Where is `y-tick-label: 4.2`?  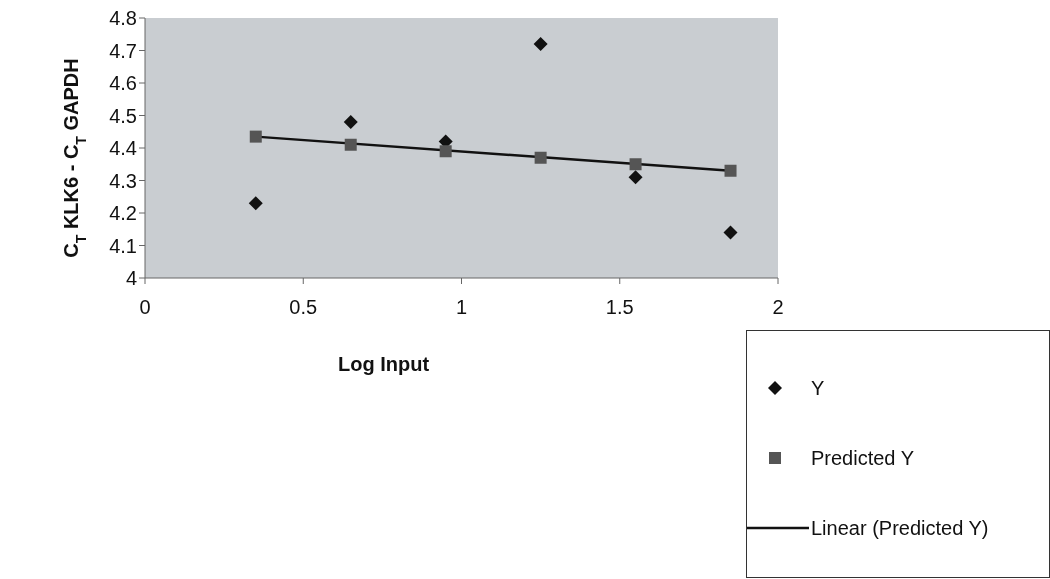
y-tick-label: 4.2 is located at coordinates (123, 213).